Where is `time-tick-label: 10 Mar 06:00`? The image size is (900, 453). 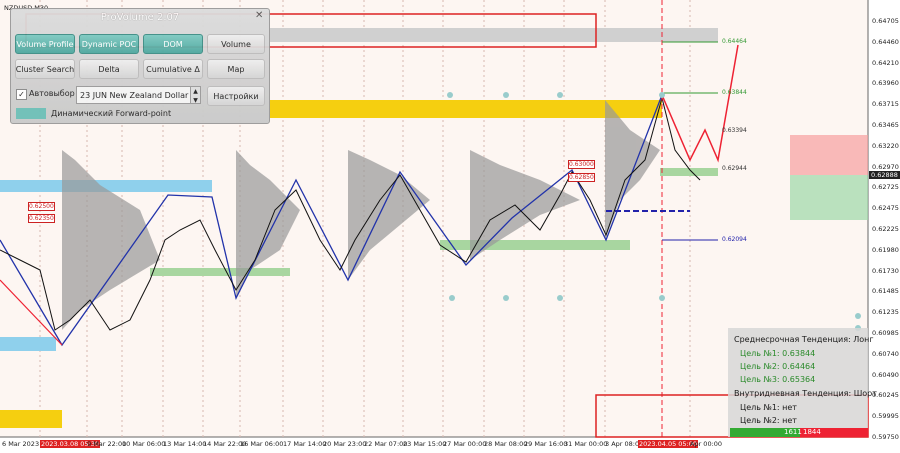
time-tick-label: 10 Mar 06:00 is located at coordinates (144, 444).